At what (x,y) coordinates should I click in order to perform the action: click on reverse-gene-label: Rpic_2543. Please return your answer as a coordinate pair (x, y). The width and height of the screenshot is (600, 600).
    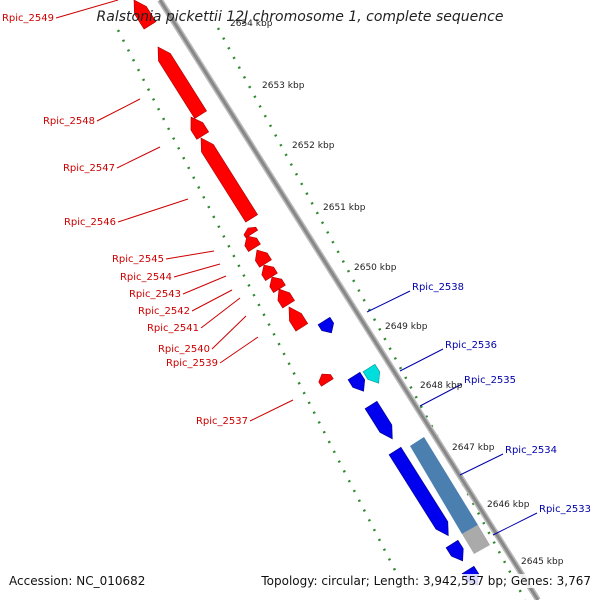
    Looking at the image, I should click on (155, 294).